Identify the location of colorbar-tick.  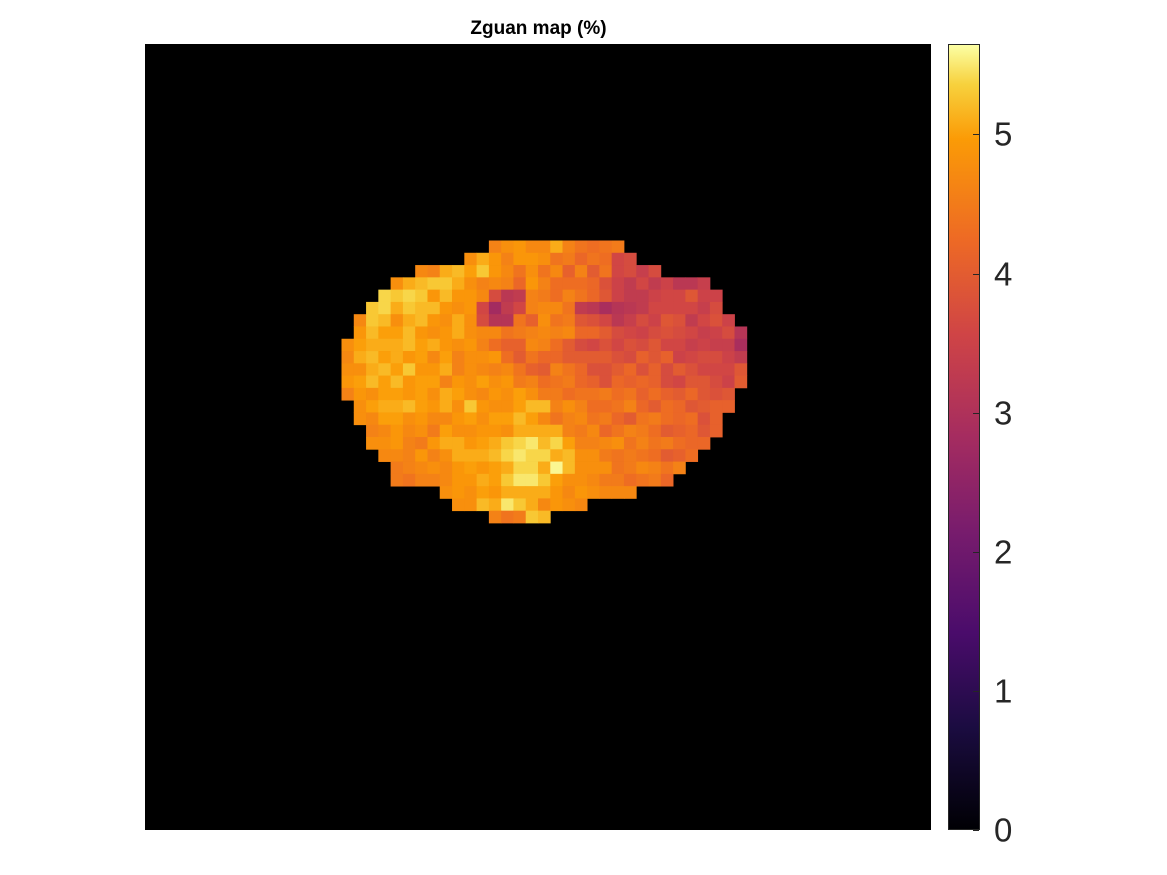
(976, 135).